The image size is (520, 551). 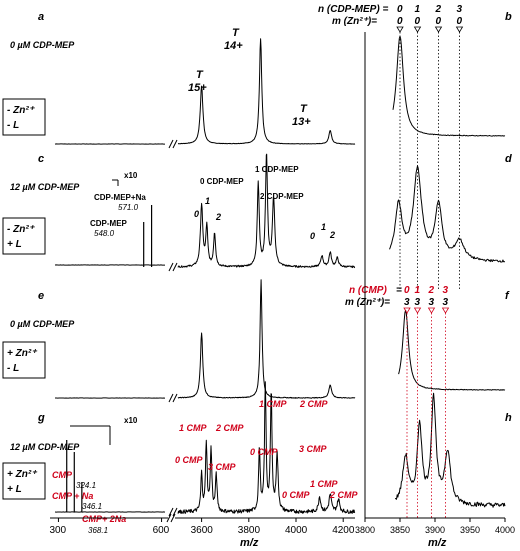 What do you see at coordinates (171, 518) in the screenshot?
I see `axis-break-bottom` at bounding box center [171, 518].